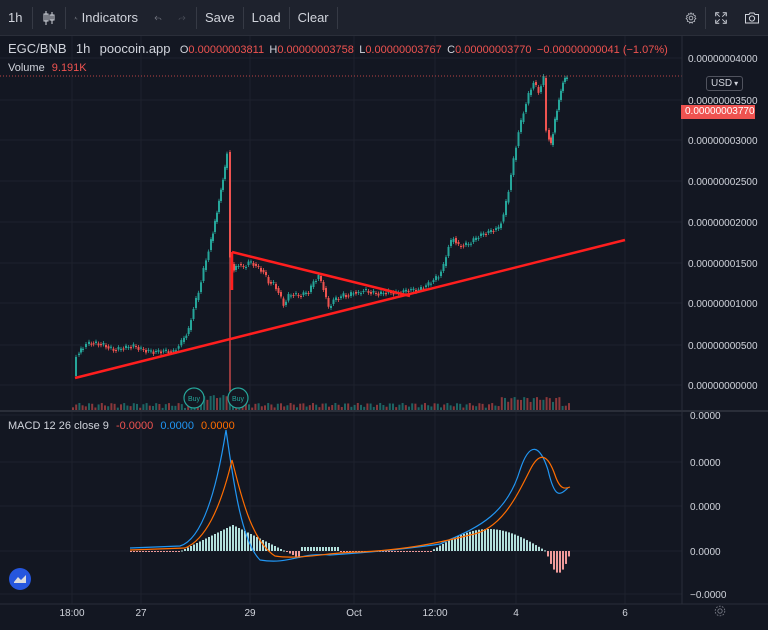  Describe the element at coordinates (313, 18) in the screenshot. I see `clear-button: Clear` at that location.